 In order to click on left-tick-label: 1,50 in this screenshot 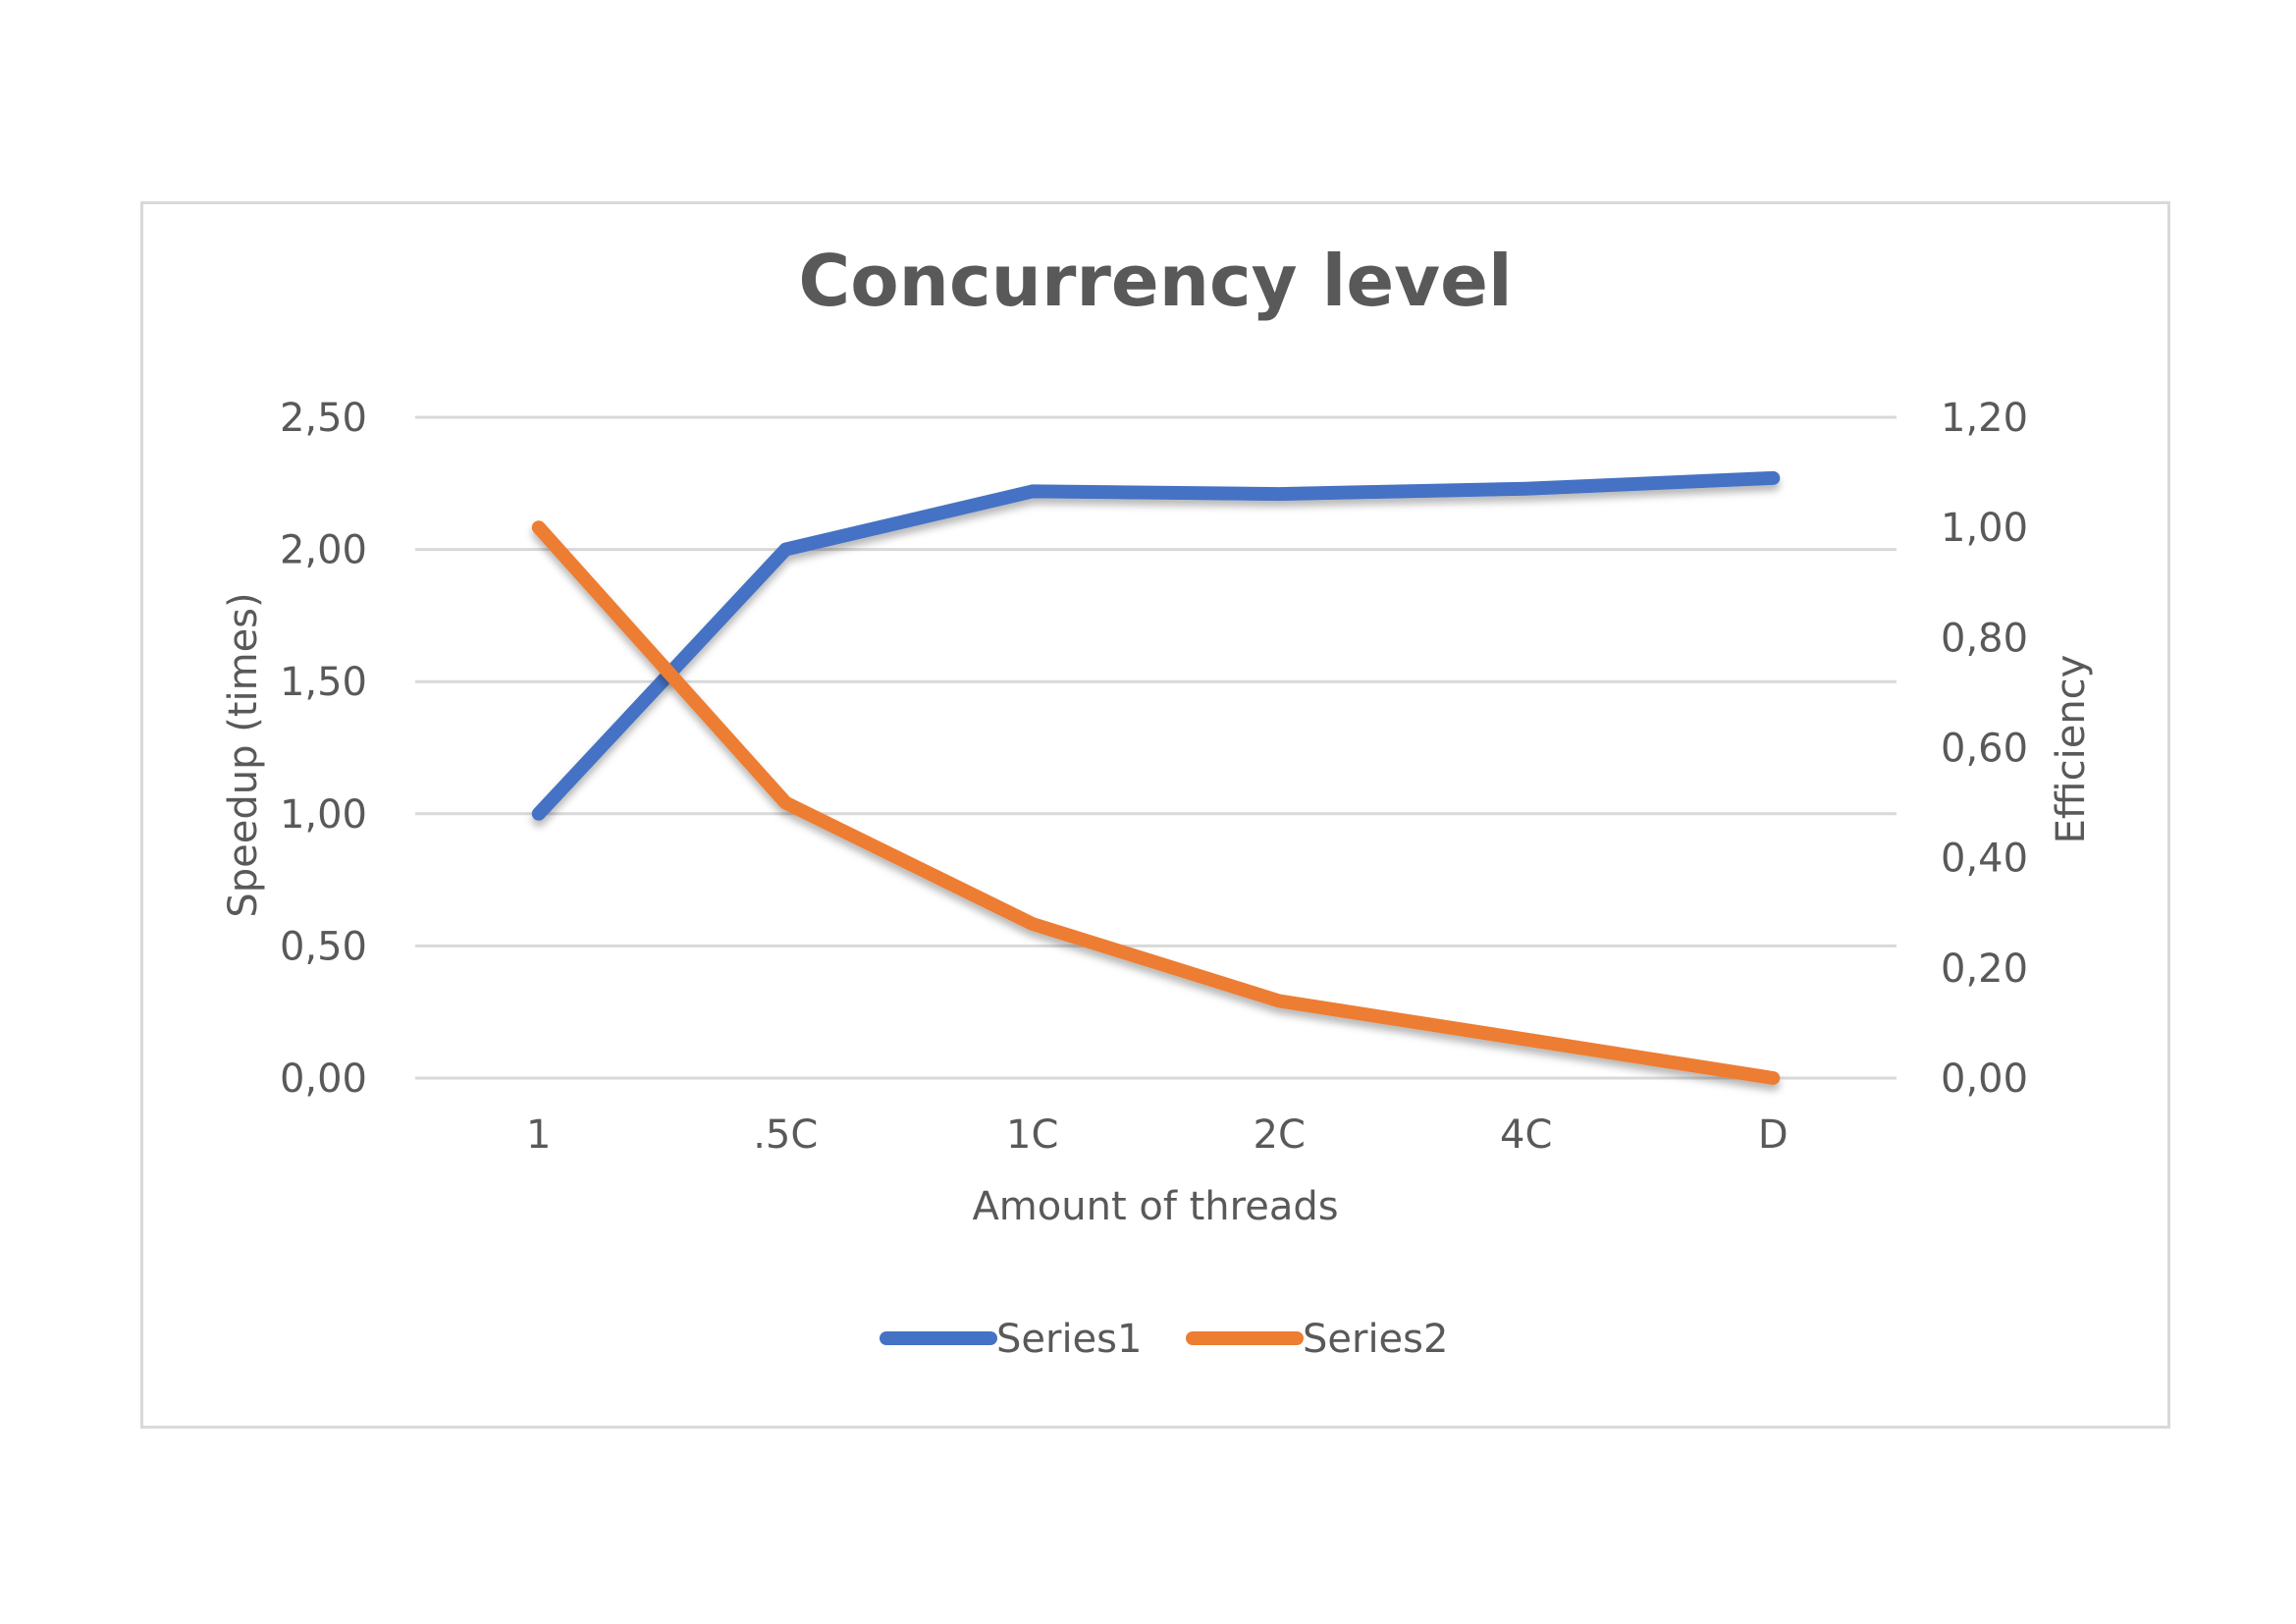, I will do `click(323, 682)`.